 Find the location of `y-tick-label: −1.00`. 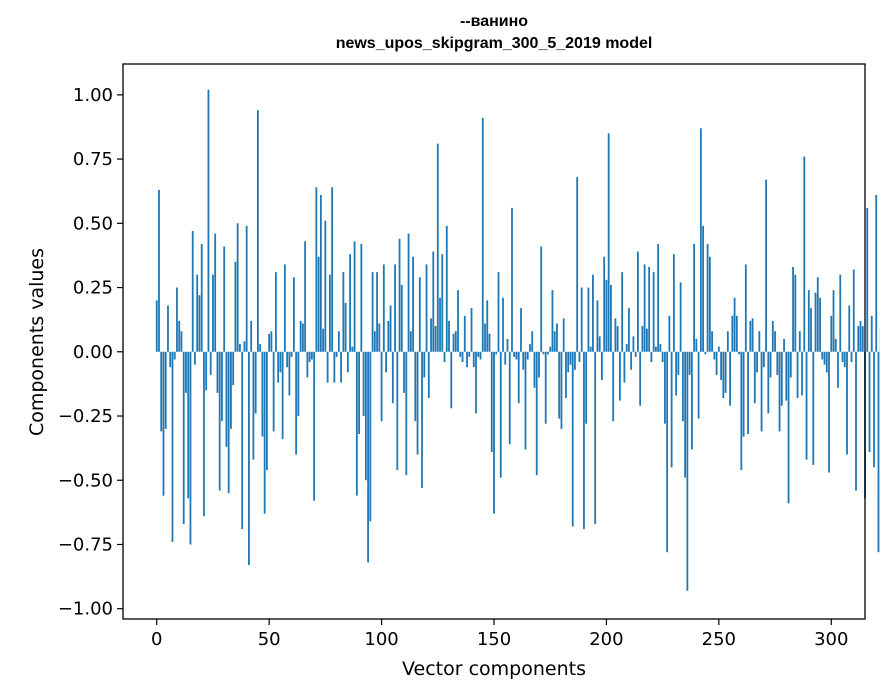

y-tick-label: −1.00 is located at coordinates (85, 609).